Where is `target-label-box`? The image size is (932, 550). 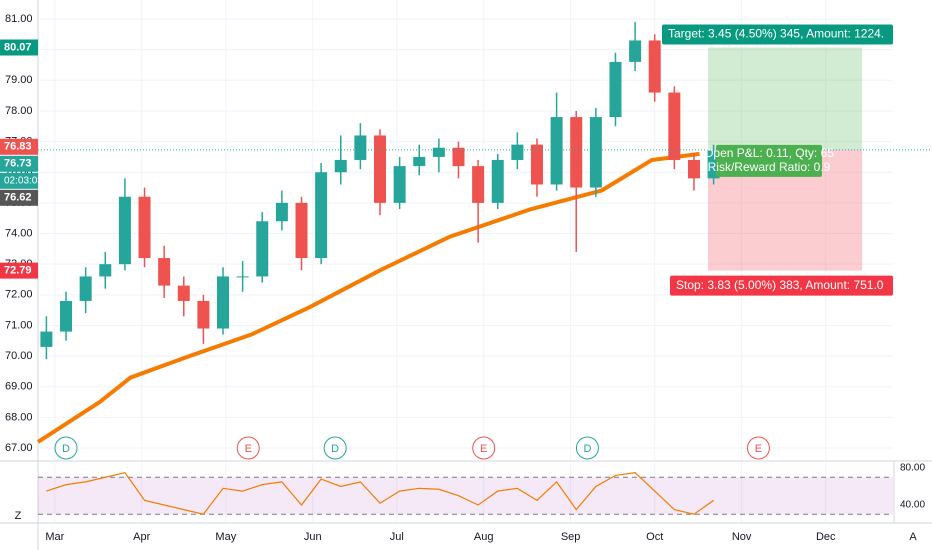
target-label-box is located at coordinates (777, 34).